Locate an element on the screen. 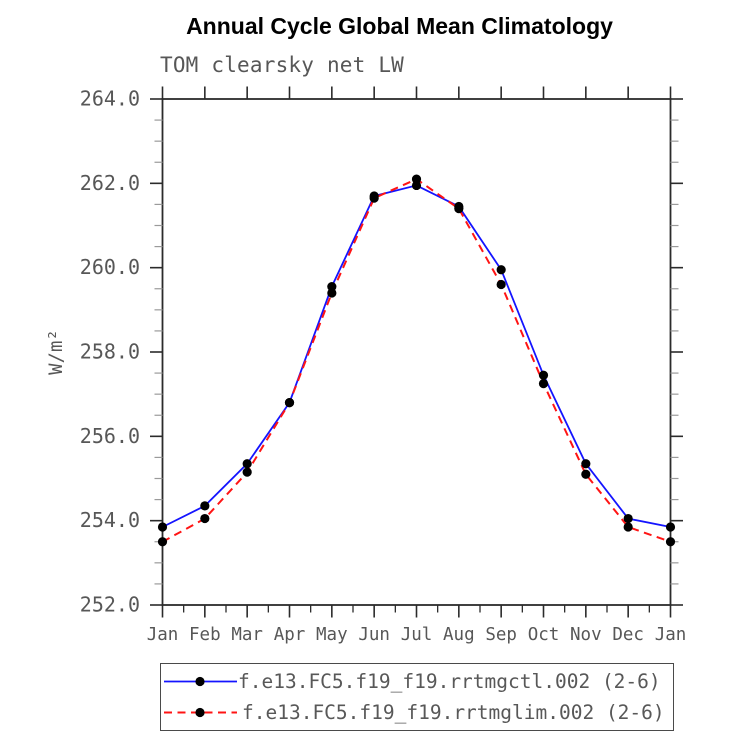 This screenshot has height=737, width=733. x-tick-label: Dec is located at coordinates (628, 635).